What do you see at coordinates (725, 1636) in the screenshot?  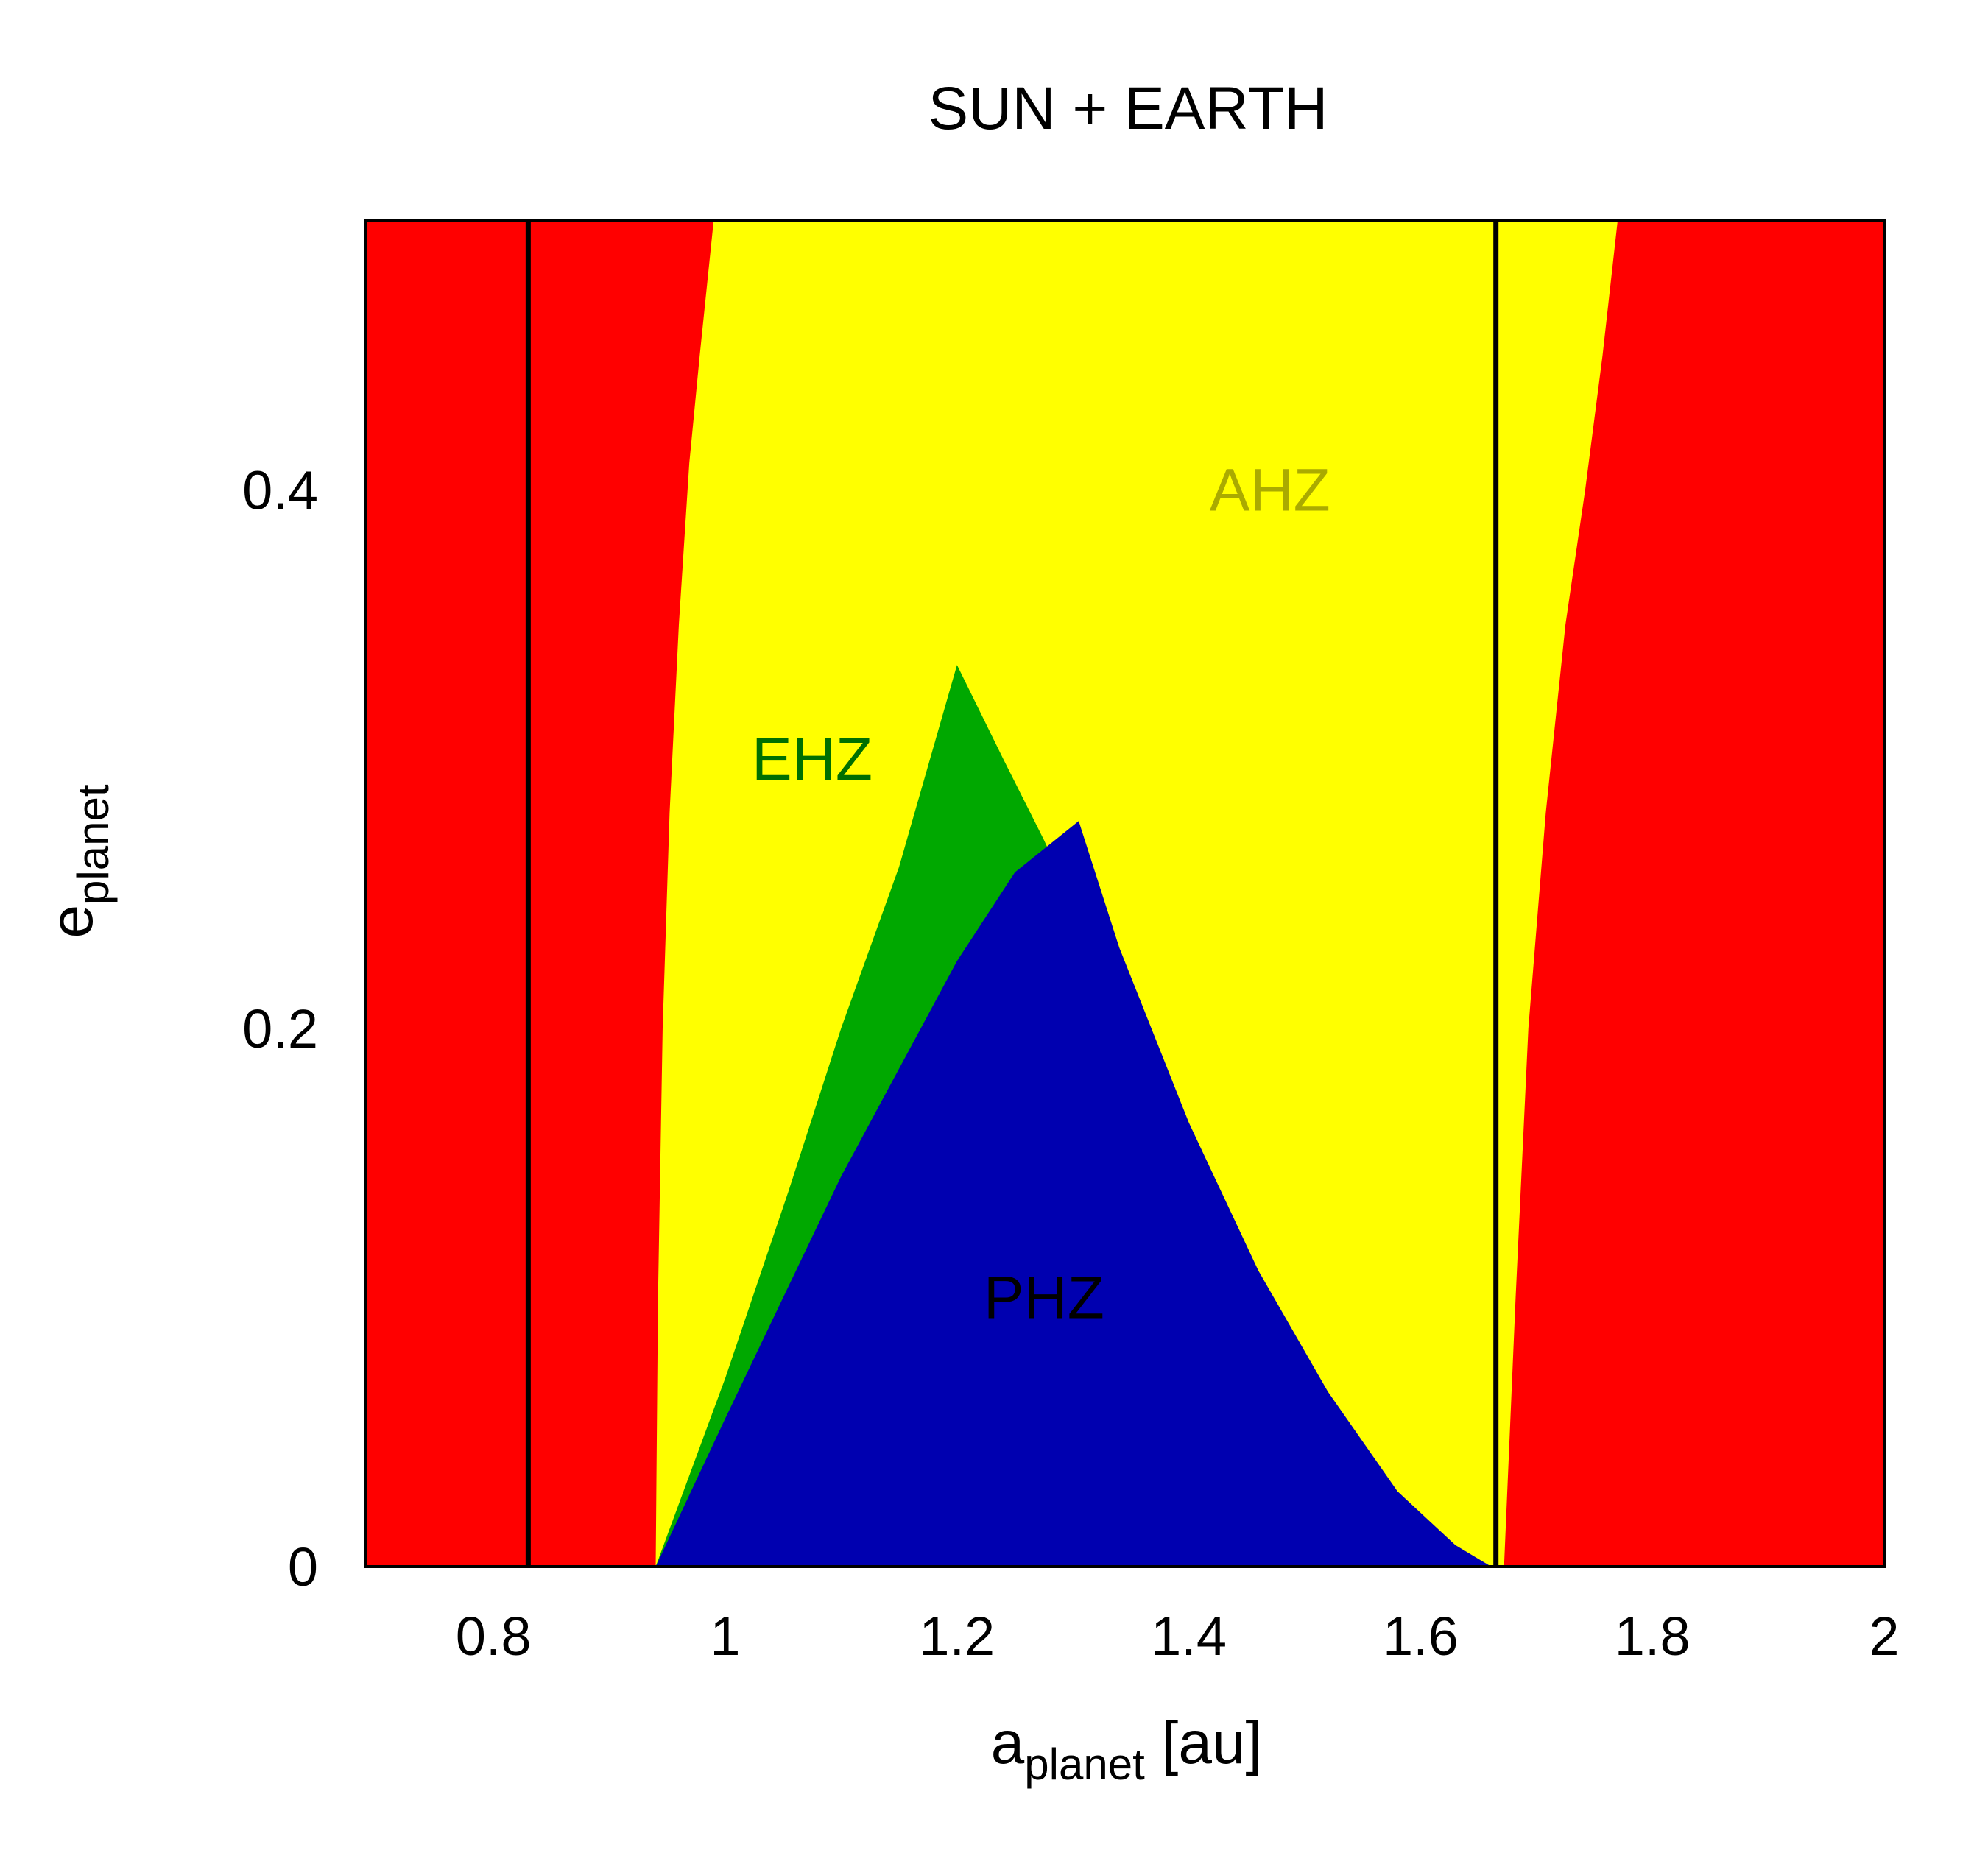 I see `x-tick-label: 1` at bounding box center [725, 1636].